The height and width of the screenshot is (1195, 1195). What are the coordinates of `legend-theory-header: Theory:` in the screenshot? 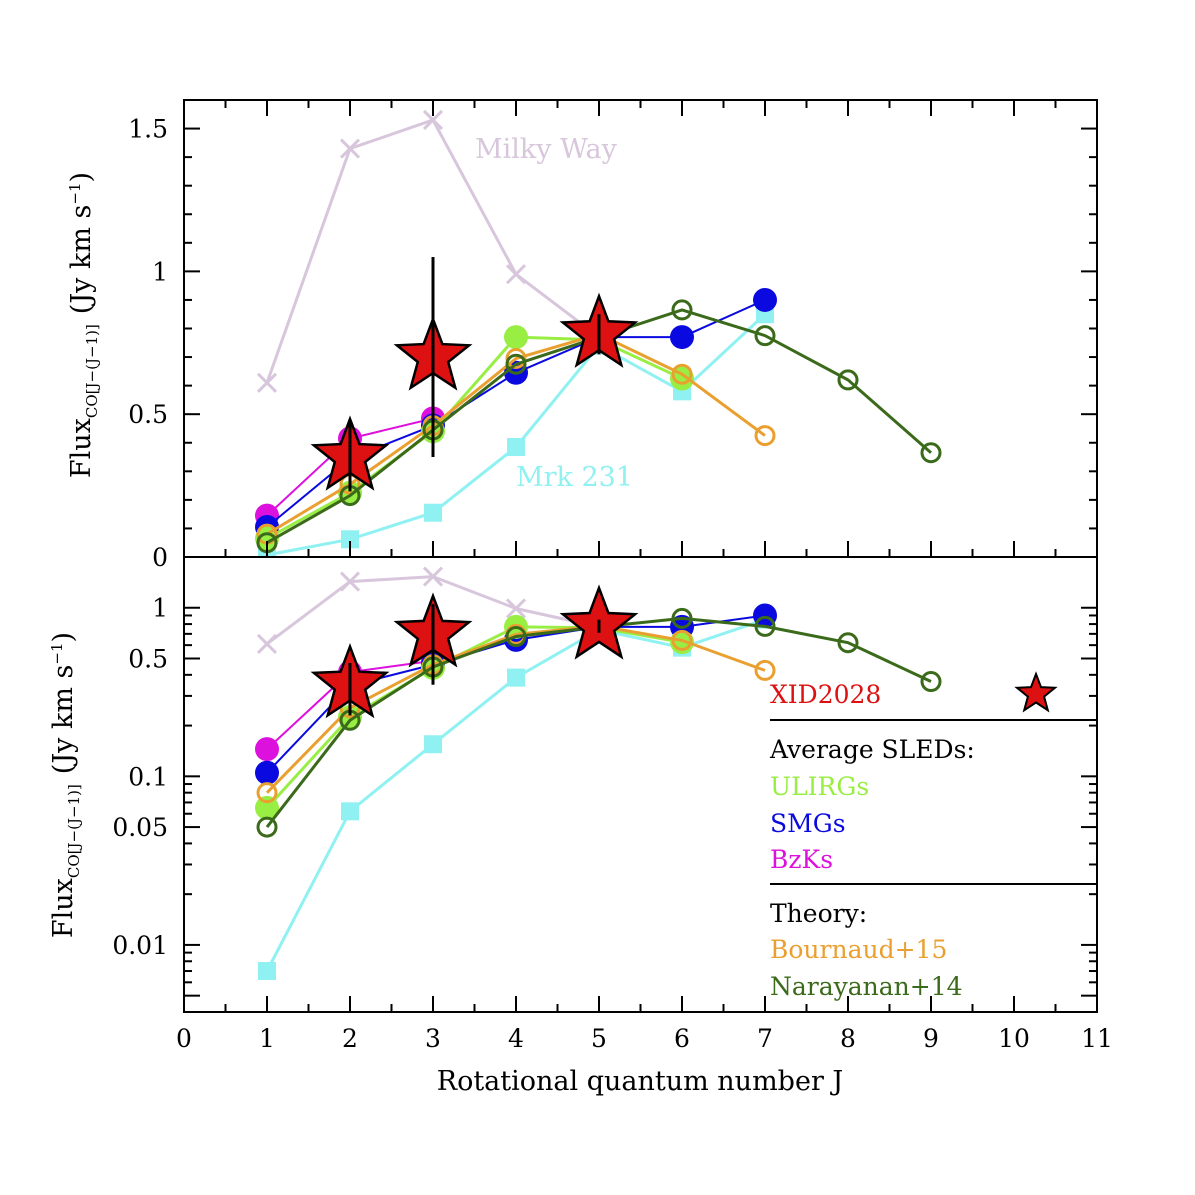 It's located at (818, 913).